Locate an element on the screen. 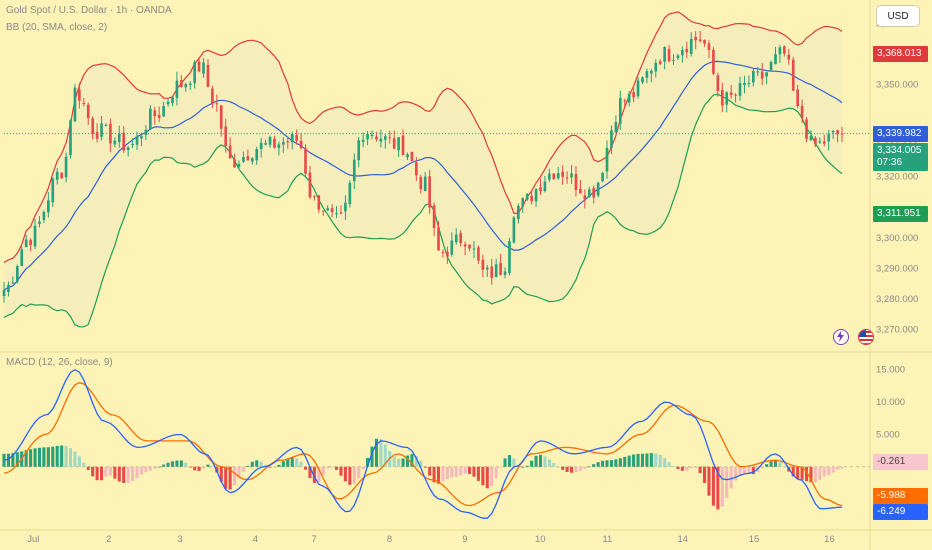 This screenshot has width=932, height=550. last-price-value: 3,334.005 is located at coordinates (899, 150).